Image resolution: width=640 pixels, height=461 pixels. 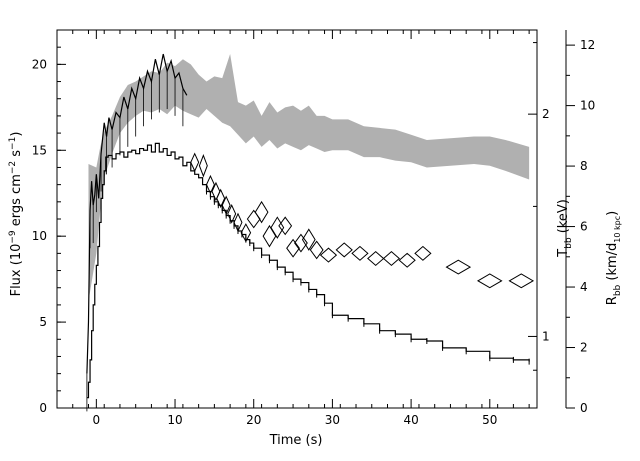 I want to click on r-tick-label-2: 4, so click(x=584, y=287).